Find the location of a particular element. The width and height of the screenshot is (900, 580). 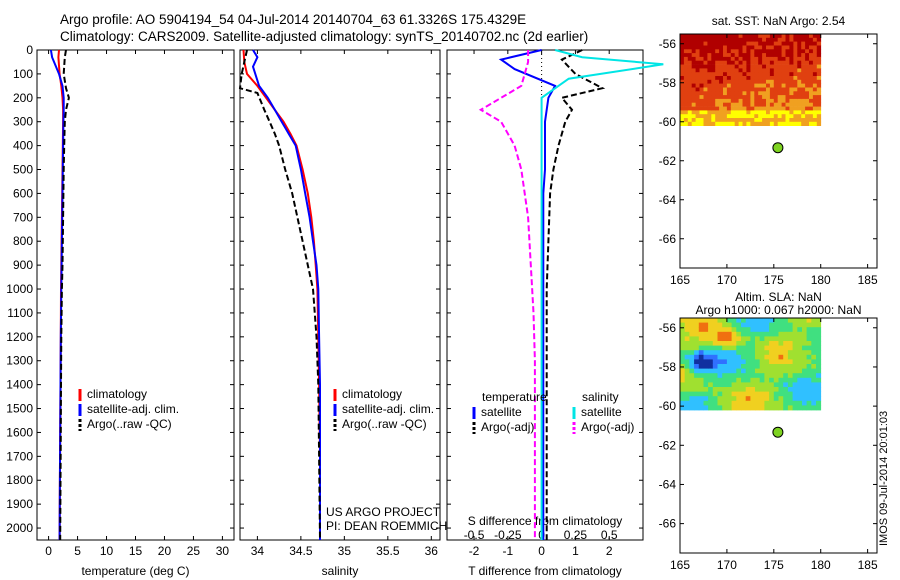

difference-s-tick-label: 0.25 is located at coordinates (576, 535).